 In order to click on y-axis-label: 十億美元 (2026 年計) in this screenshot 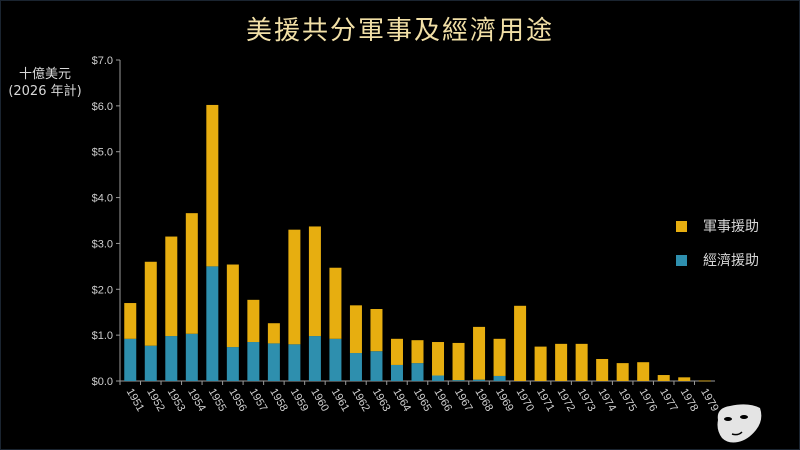, I will do `click(45, 83)`.